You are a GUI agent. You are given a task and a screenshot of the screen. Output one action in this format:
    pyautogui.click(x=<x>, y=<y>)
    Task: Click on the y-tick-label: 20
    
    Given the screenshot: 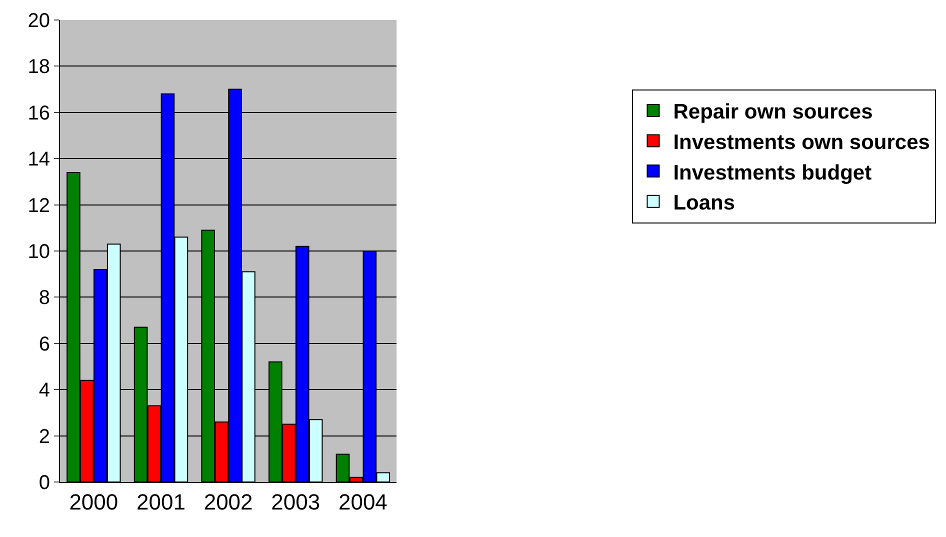 What is the action you would take?
    pyautogui.click(x=39, y=21)
    